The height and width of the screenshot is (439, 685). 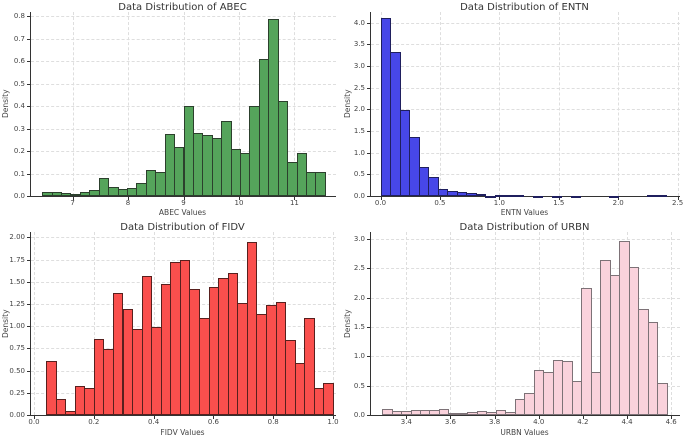 What do you see at coordinates (450, 422) in the screenshot?
I see `x-tick-label: 3.6` at bounding box center [450, 422].